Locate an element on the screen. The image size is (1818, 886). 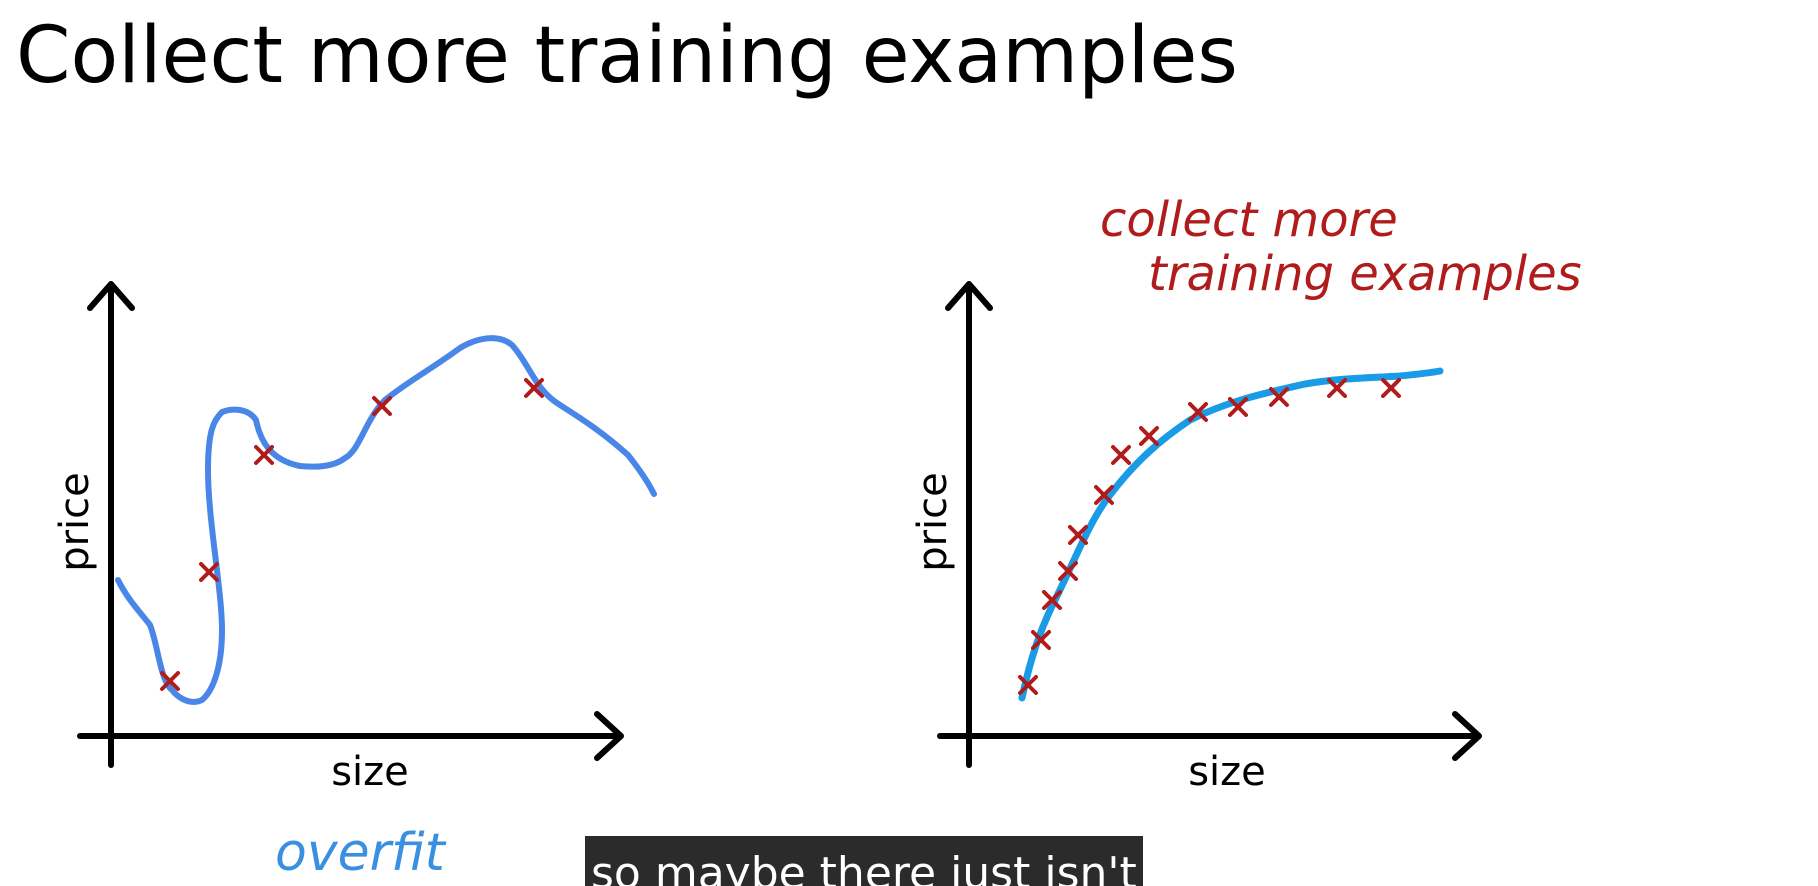
left-y-axis is located at coordinates (111, 524).